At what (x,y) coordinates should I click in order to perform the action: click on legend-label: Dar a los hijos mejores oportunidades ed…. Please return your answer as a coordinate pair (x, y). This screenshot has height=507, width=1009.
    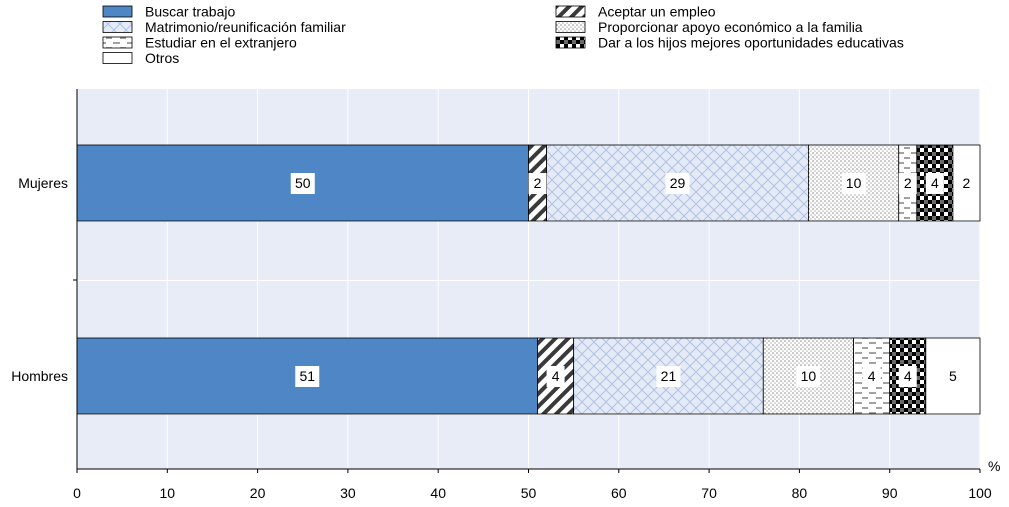
    Looking at the image, I should click on (751, 43).